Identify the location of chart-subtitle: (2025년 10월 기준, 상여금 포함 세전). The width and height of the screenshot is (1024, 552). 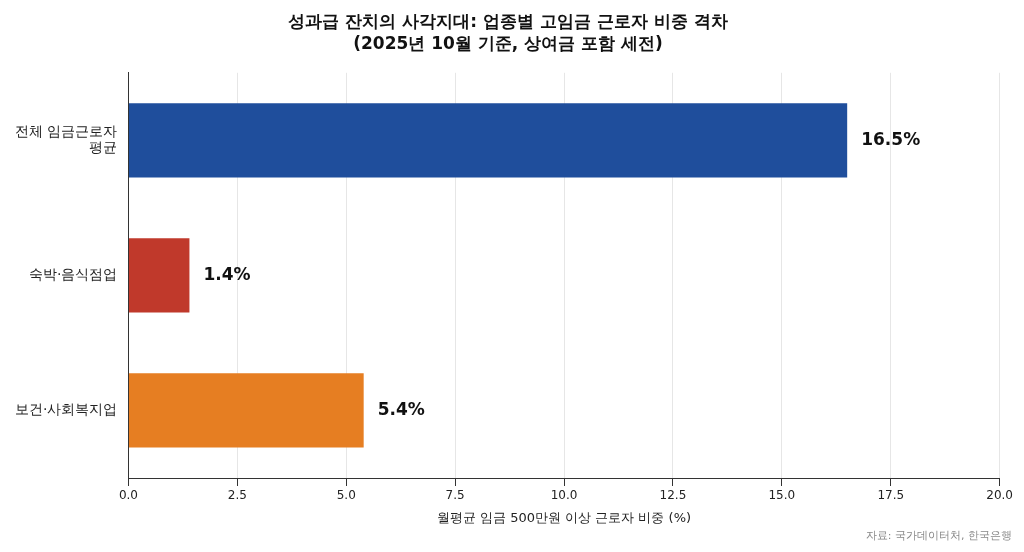
(508, 43).